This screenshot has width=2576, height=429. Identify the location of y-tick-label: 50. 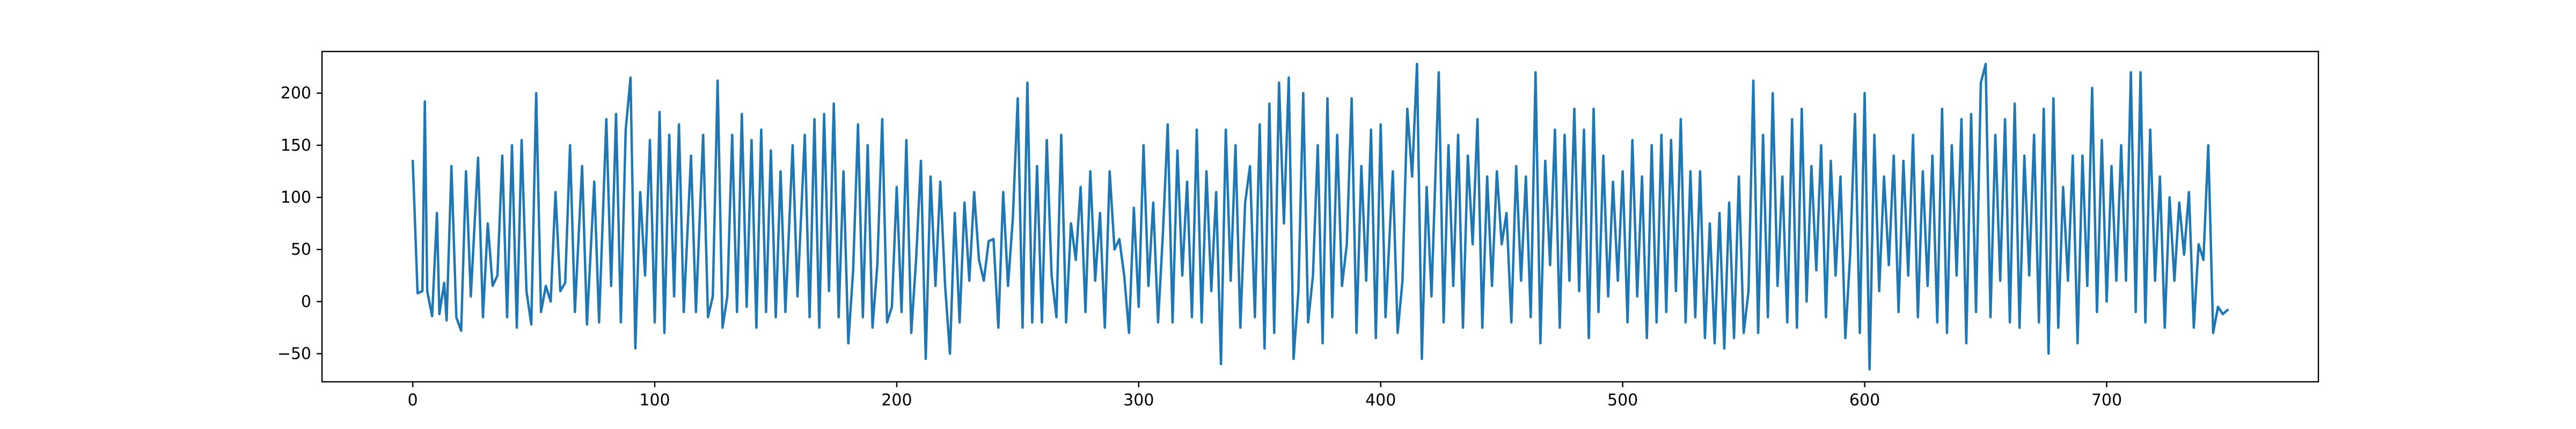
(301, 249).